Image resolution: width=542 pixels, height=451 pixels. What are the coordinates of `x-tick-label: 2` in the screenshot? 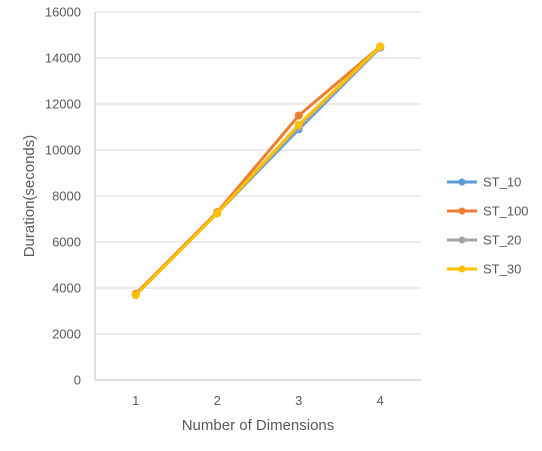 It's located at (217, 400).